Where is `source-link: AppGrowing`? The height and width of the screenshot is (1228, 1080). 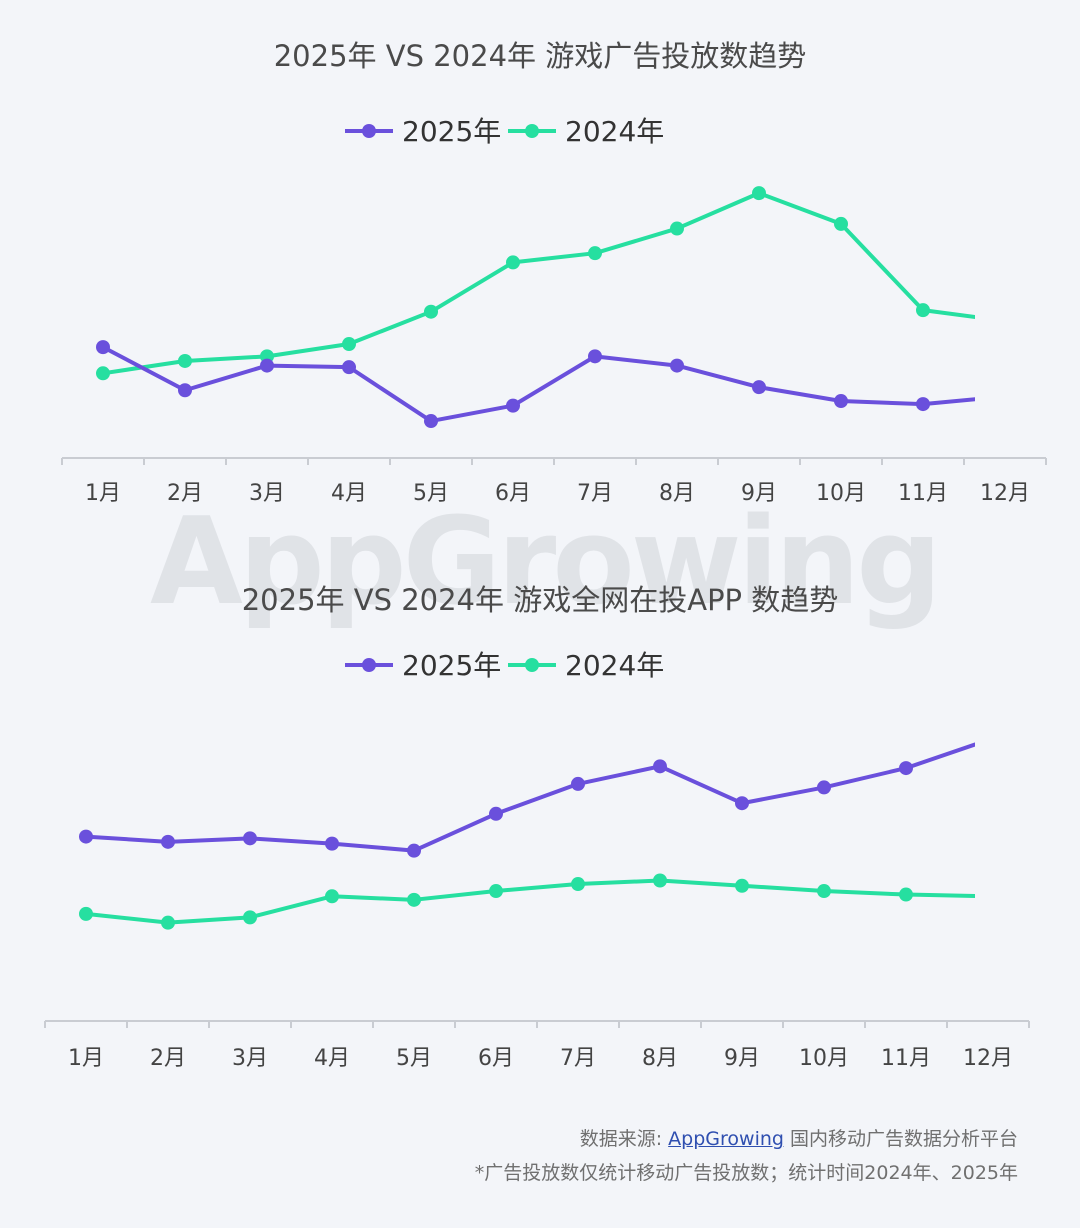
source-link: AppGrowing is located at coordinates (726, 1139).